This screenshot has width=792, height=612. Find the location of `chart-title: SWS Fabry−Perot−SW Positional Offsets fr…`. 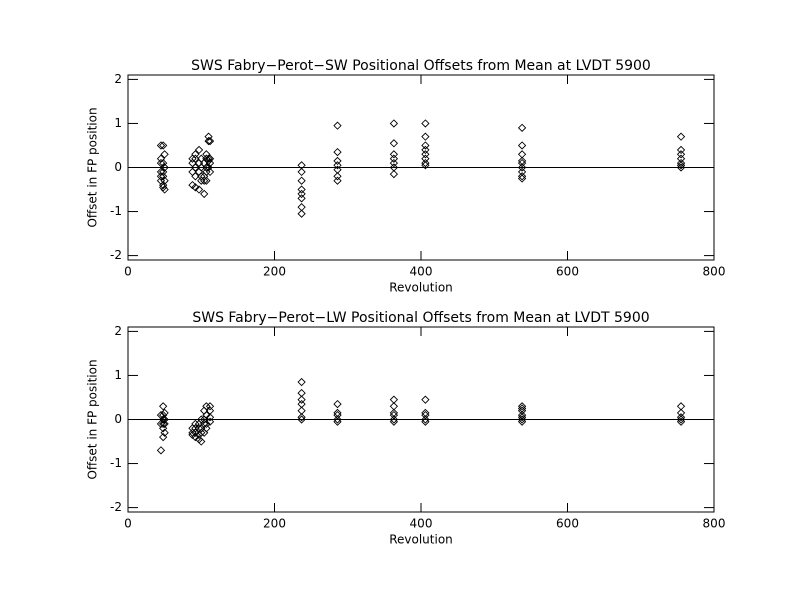

chart-title: SWS Fabry−Perot−SW Positional Offsets fr… is located at coordinates (421, 66).